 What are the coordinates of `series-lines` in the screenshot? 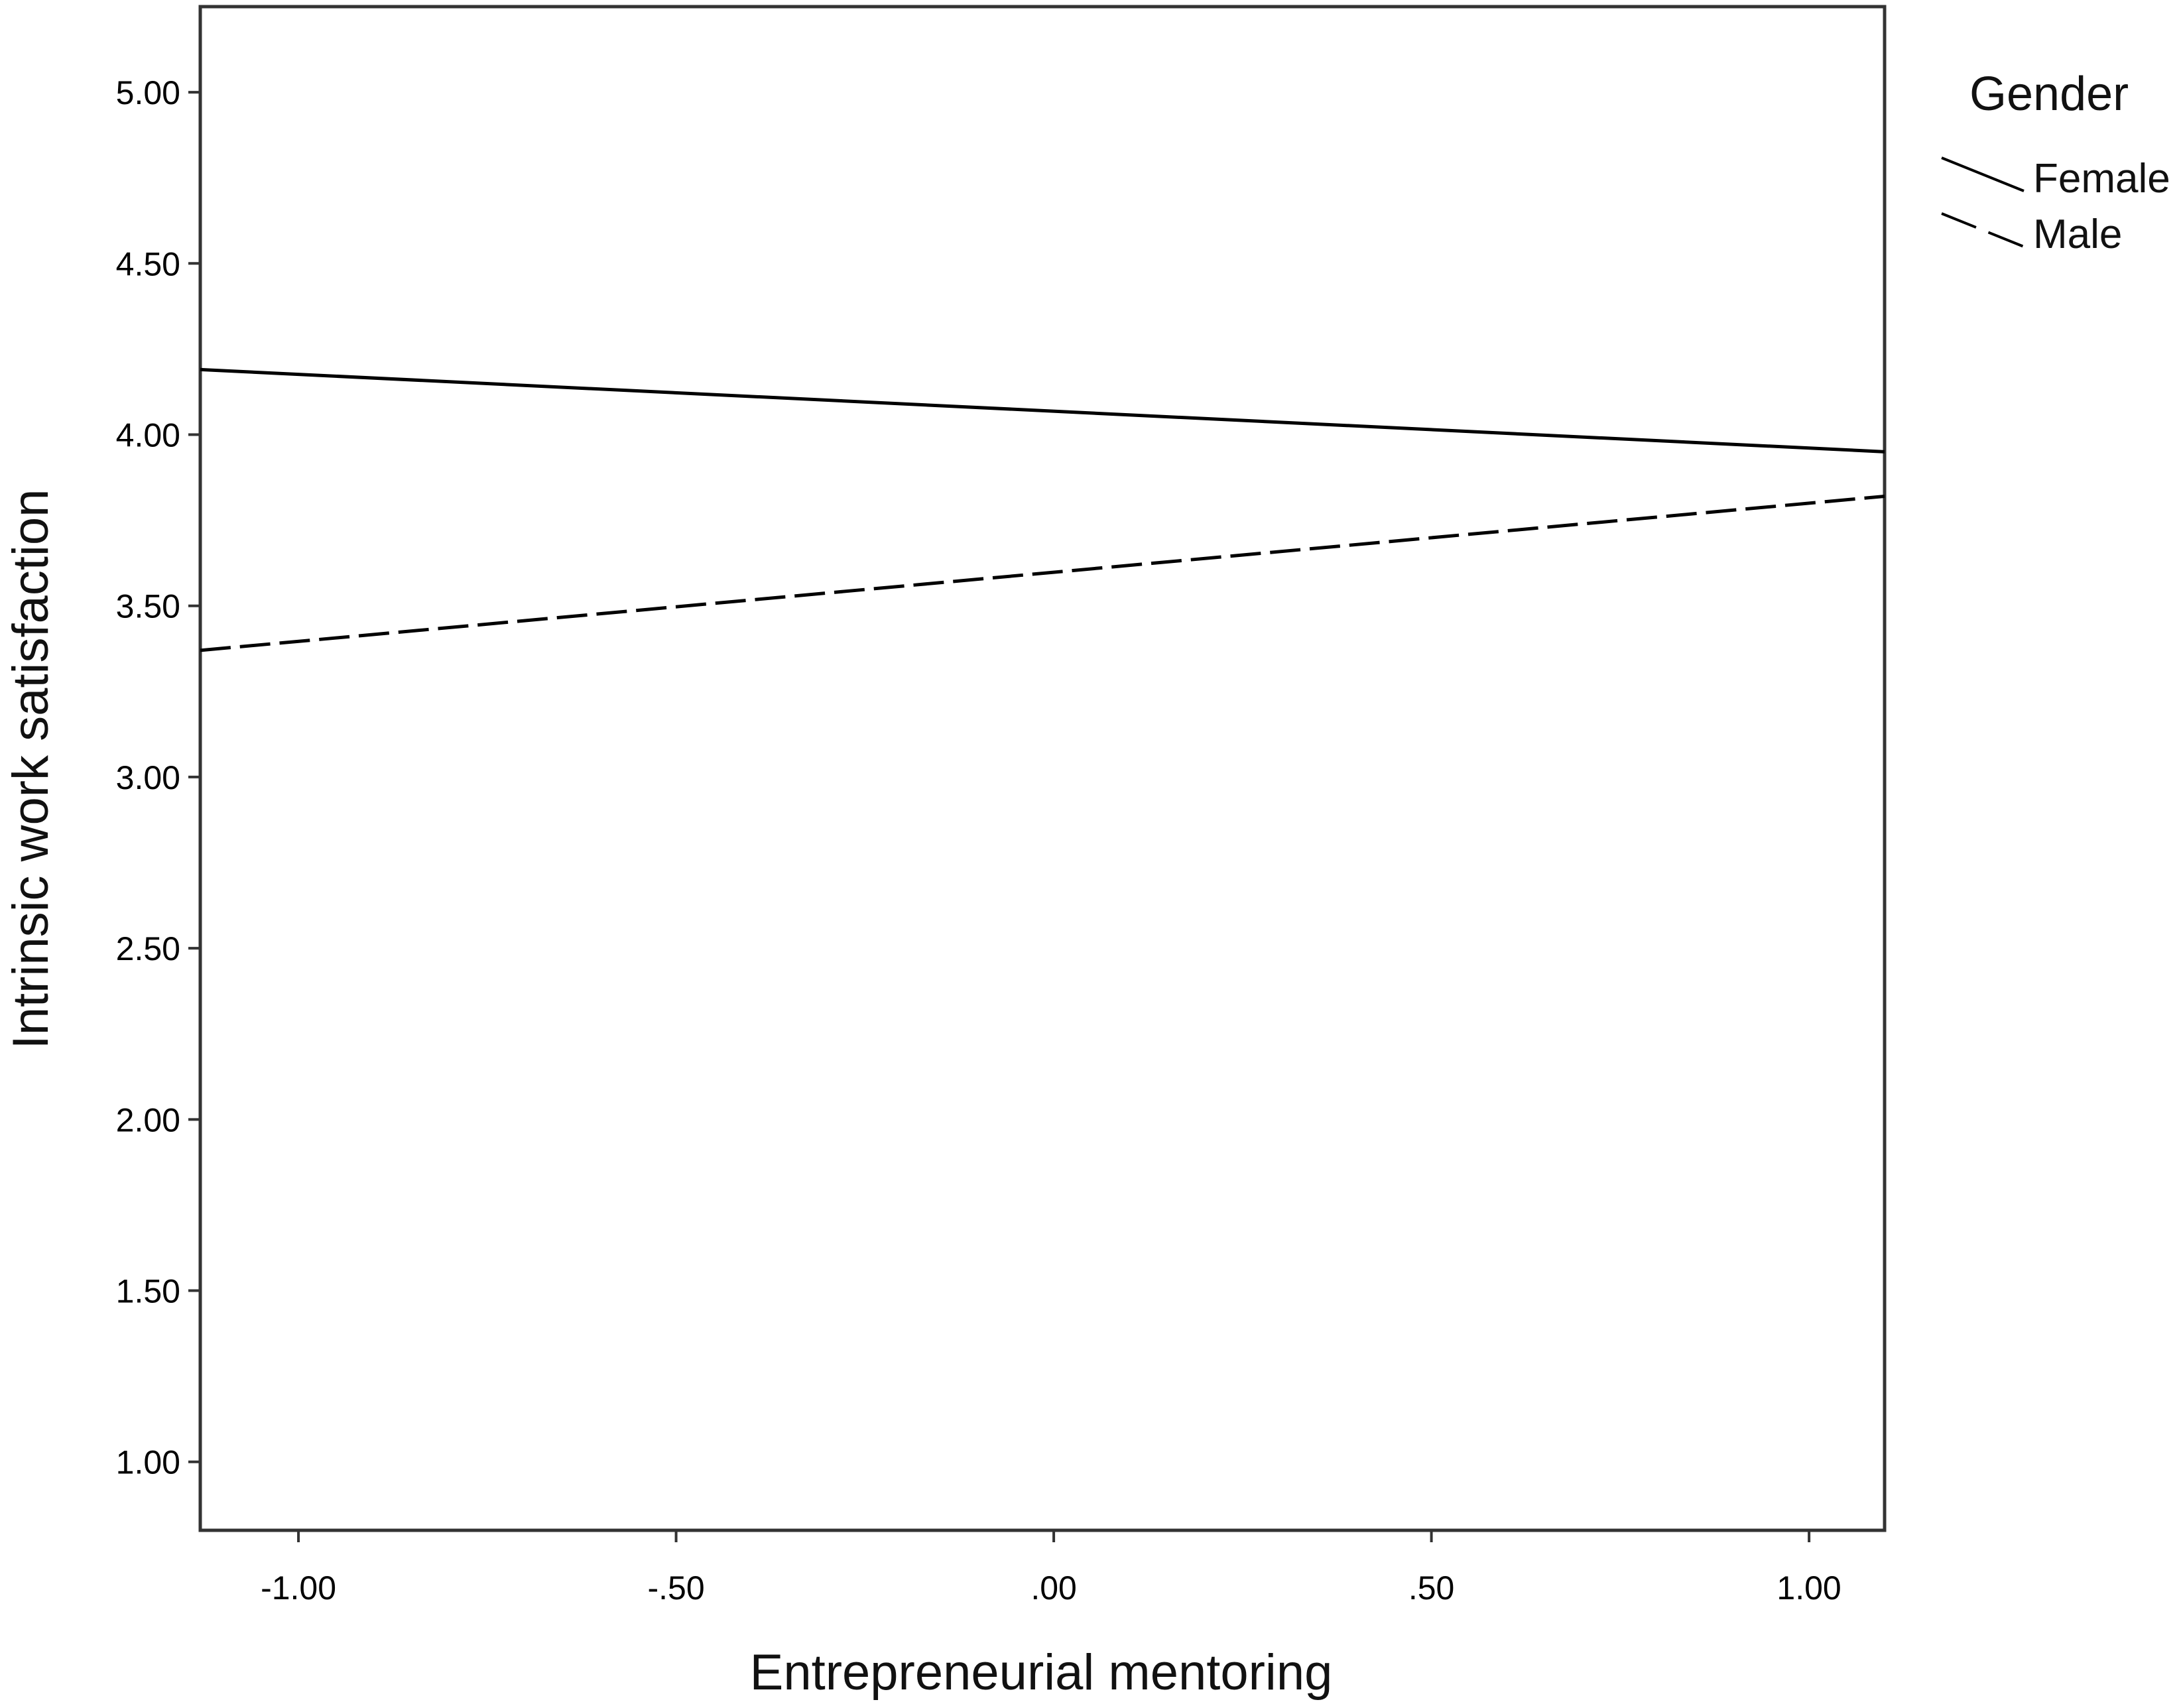 It's located at (1042, 509).